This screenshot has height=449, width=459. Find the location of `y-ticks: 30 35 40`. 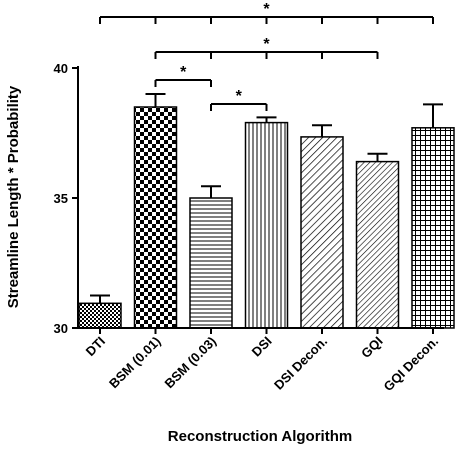

y-ticks: 30 35 40 is located at coordinates (66, 198).